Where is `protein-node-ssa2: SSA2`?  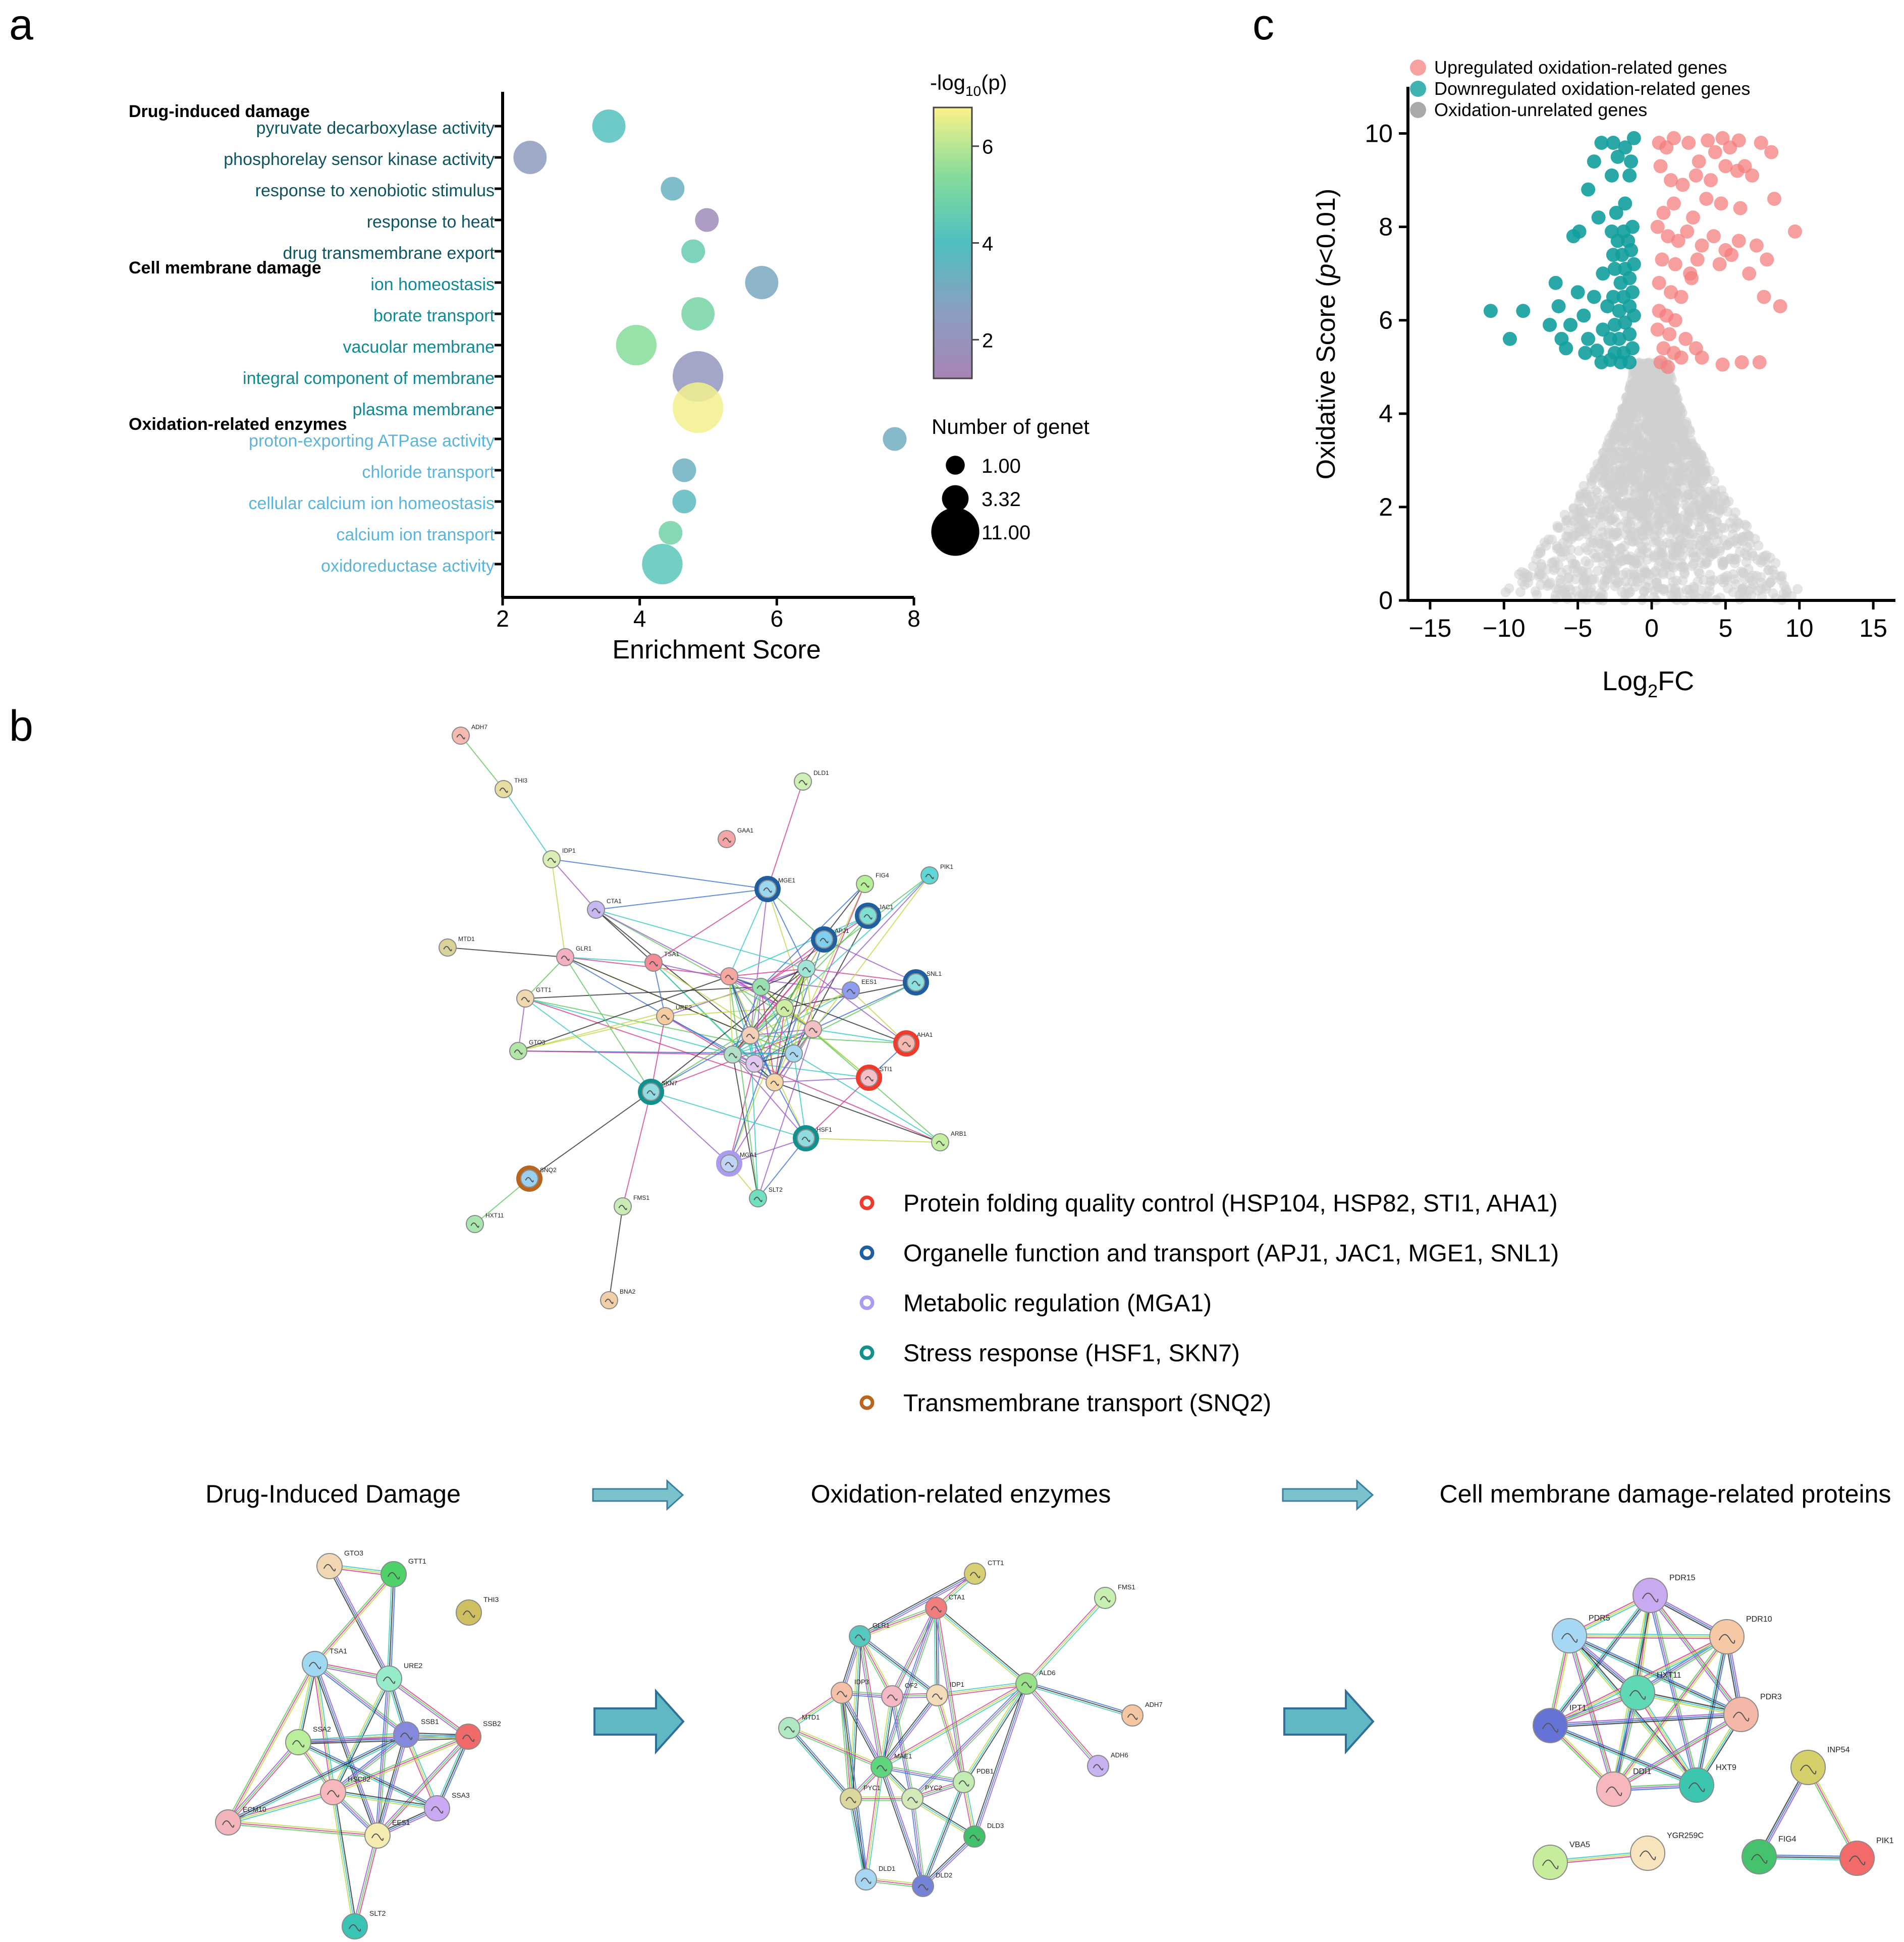 protein-node-ssa2: SSA2 is located at coordinates (308, 1740).